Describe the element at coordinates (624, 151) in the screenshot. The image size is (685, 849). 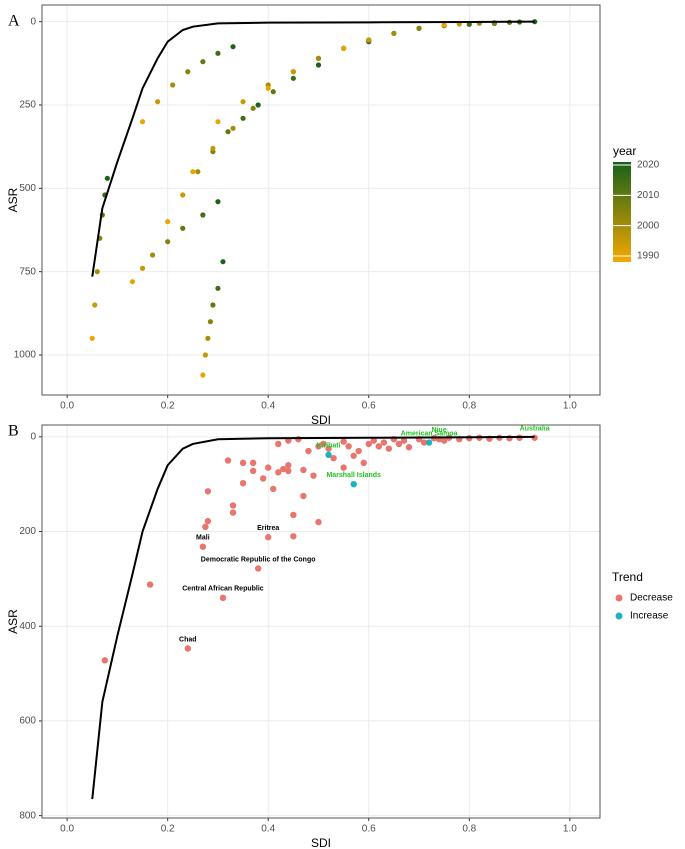
I see `legend-title: year` at that location.